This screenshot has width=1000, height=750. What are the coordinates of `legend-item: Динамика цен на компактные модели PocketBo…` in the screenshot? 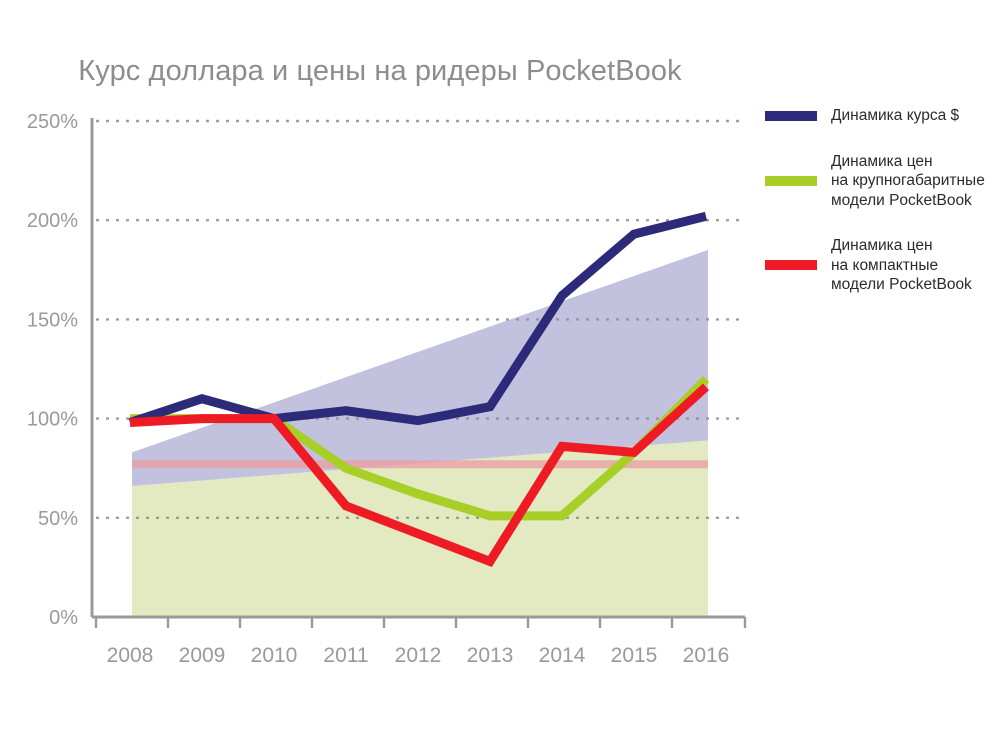 It's located at (882, 265).